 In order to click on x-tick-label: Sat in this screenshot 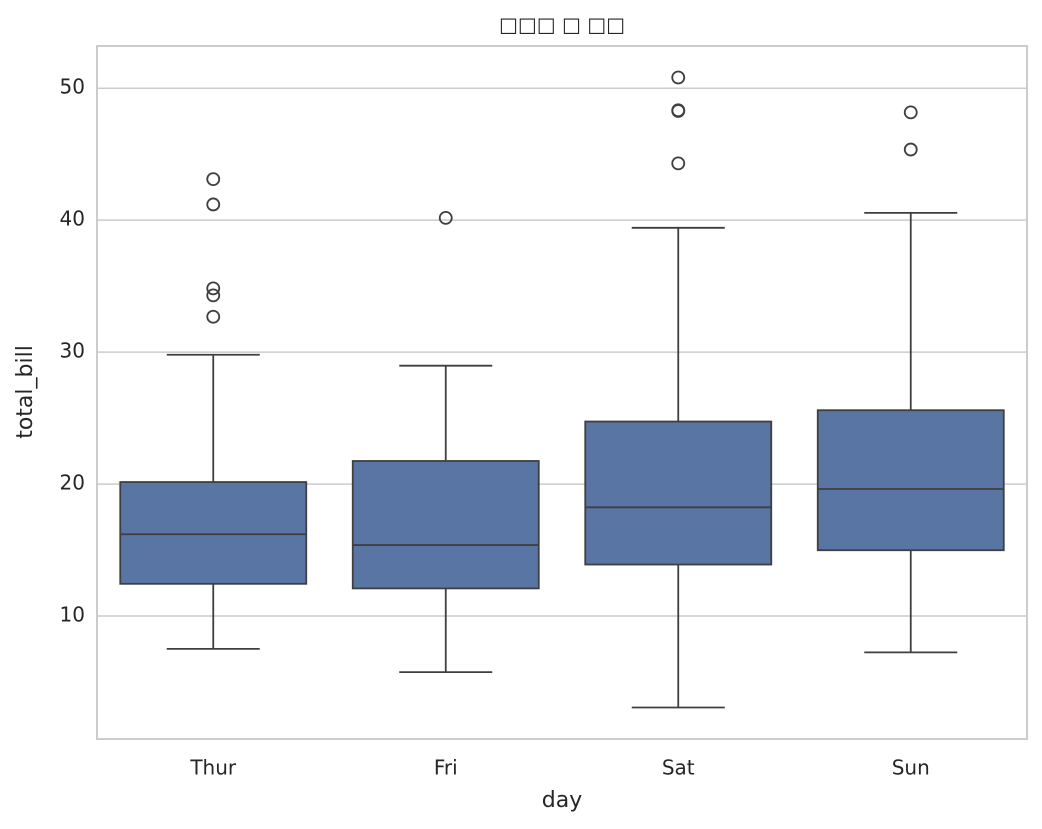, I will do `click(678, 768)`.